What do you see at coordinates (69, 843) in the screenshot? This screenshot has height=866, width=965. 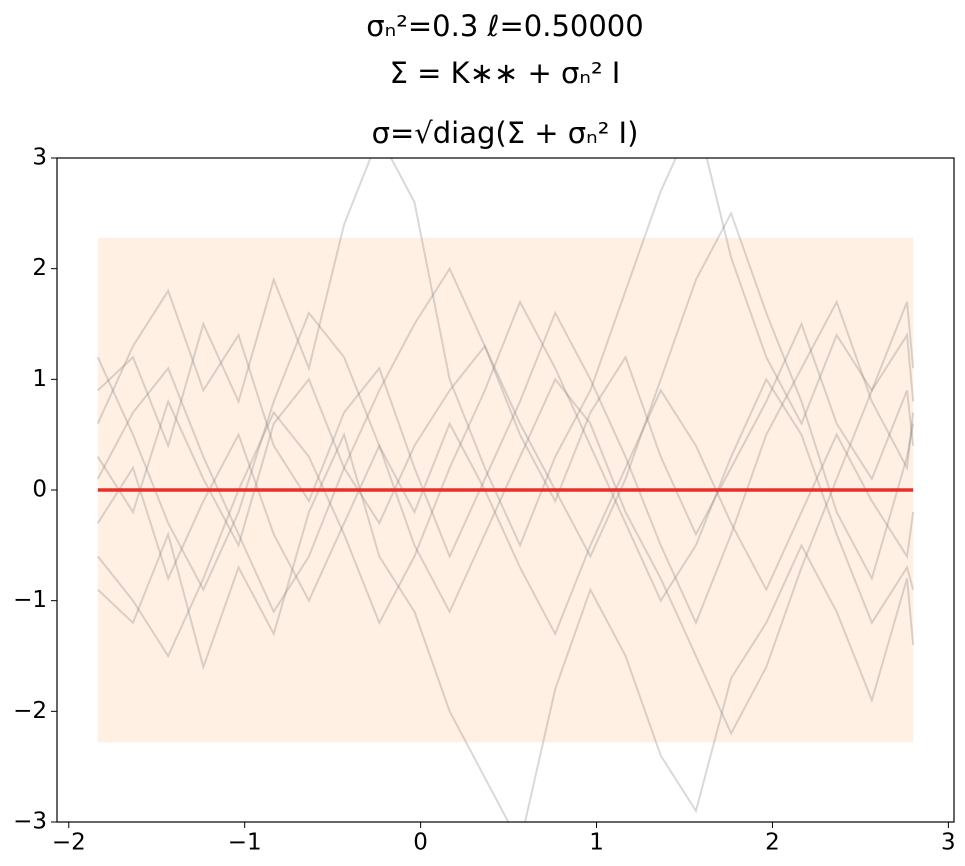 I see `x-tick-label: −2` at bounding box center [69, 843].